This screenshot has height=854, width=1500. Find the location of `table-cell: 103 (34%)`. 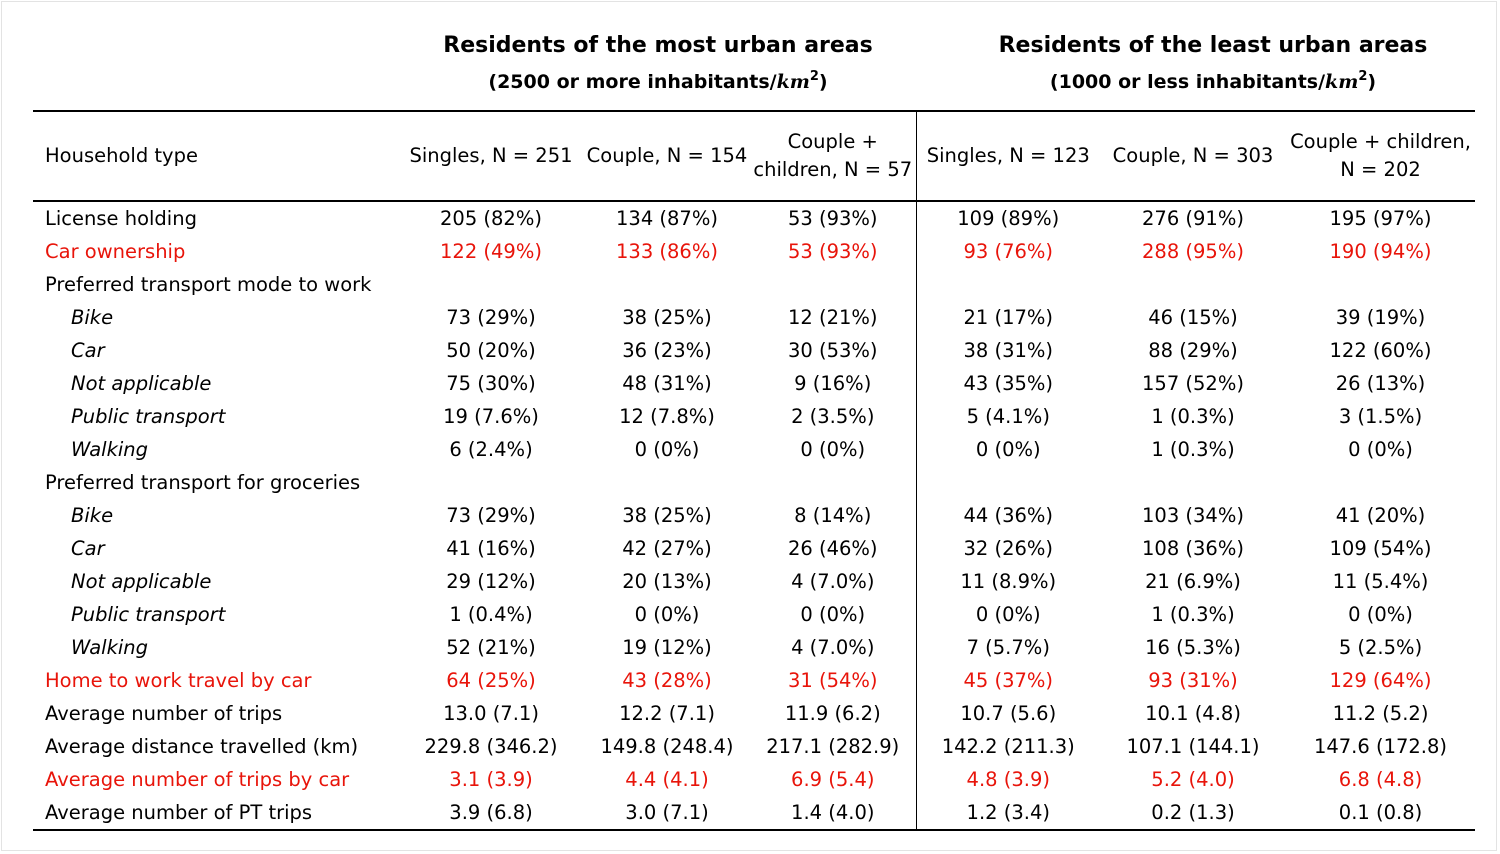

table-cell: 103 (34%) is located at coordinates (1193, 515).